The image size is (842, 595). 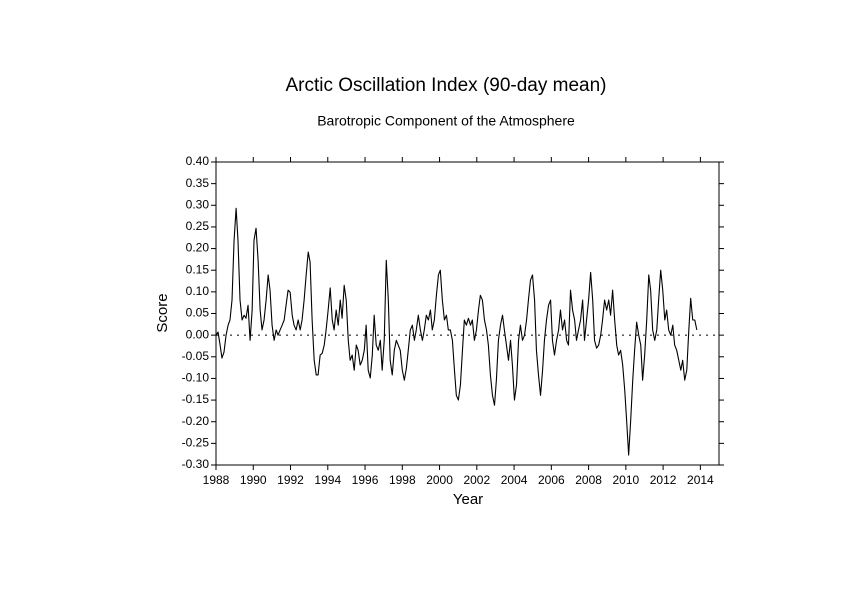 I want to click on x-tick-label: 2010, so click(x=626, y=480).